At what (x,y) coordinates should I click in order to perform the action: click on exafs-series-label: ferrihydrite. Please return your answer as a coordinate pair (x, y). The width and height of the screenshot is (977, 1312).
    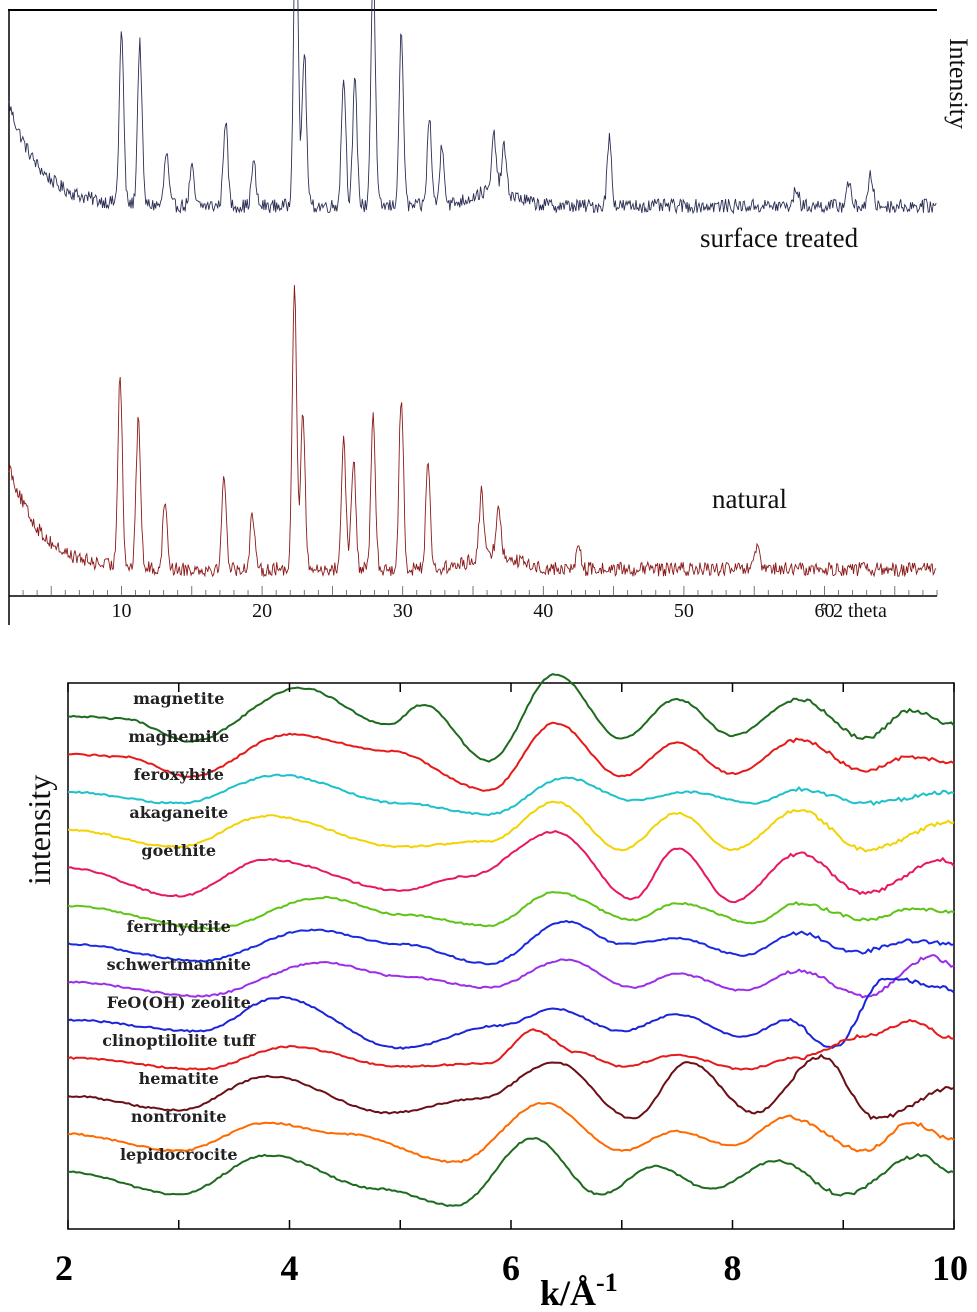
    Looking at the image, I should click on (179, 926).